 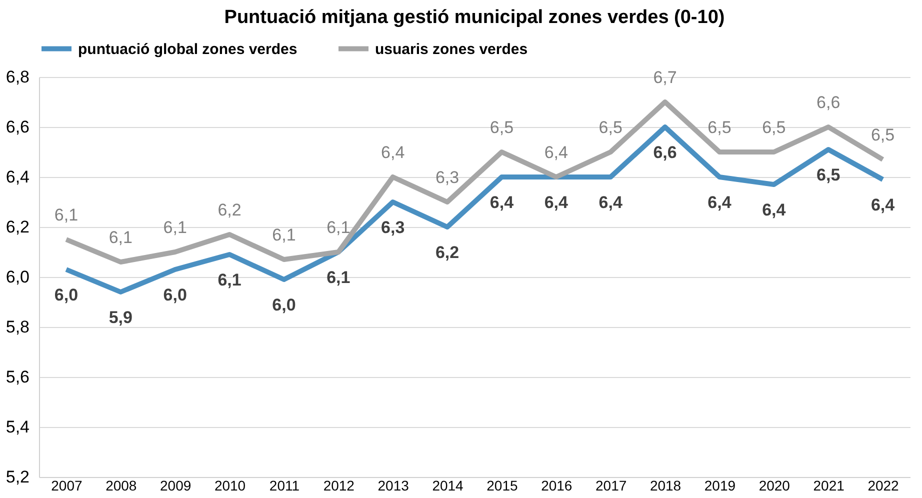 I want to click on x-tick-label: 2014, so click(x=448, y=486).